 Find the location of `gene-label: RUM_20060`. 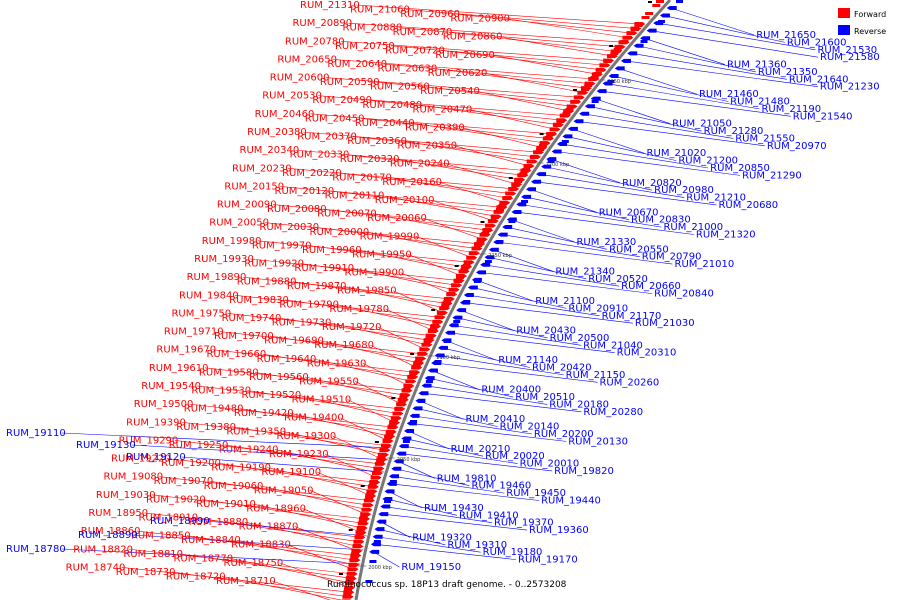

gene-label: RUM_20060 is located at coordinates (397, 218).